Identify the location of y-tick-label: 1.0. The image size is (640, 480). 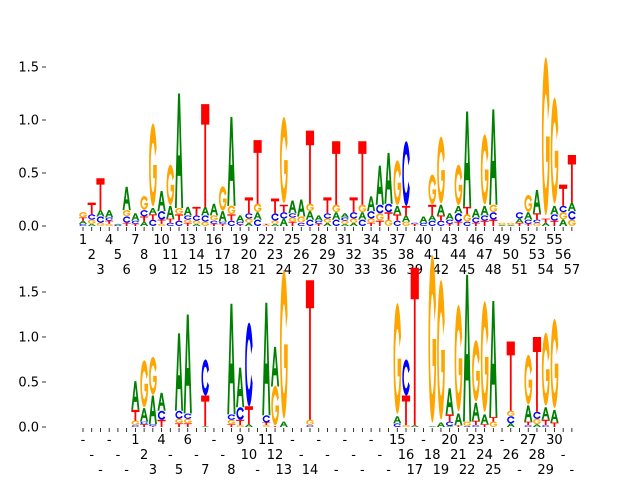
(28, 121).